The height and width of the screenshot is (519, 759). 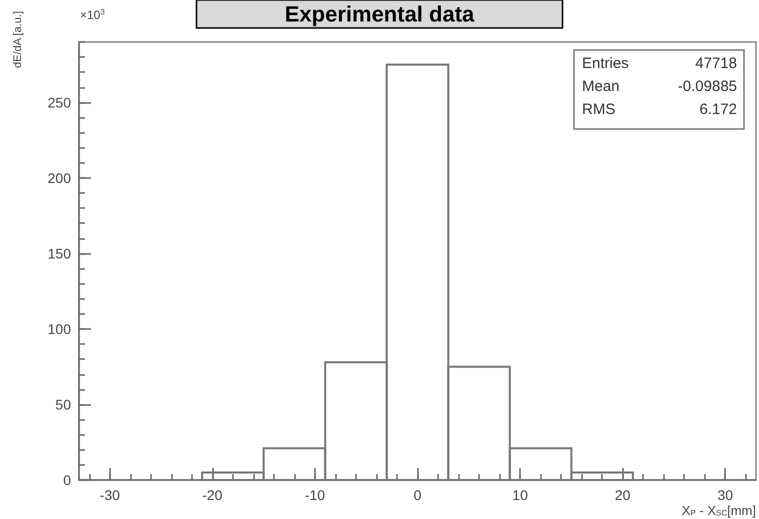 What do you see at coordinates (520, 495) in the screenshot?
I see `x-tick-label: 10` at bounding box center [520, 495].